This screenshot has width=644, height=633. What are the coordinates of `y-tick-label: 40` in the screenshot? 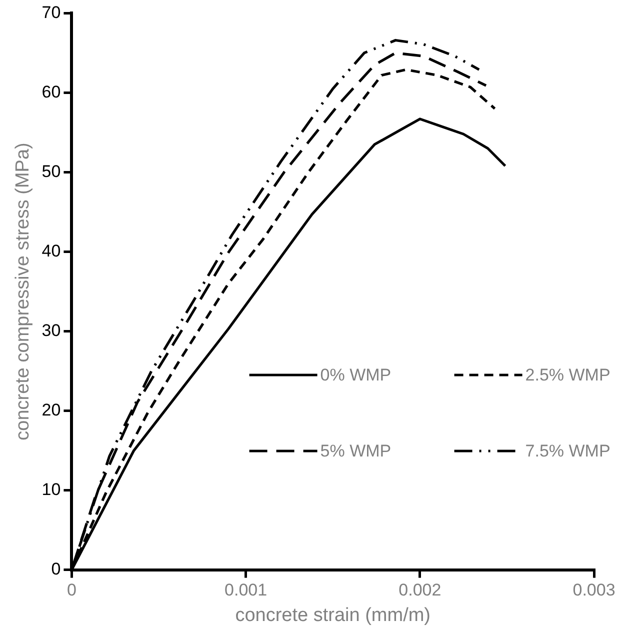 It's located at (51, 250).